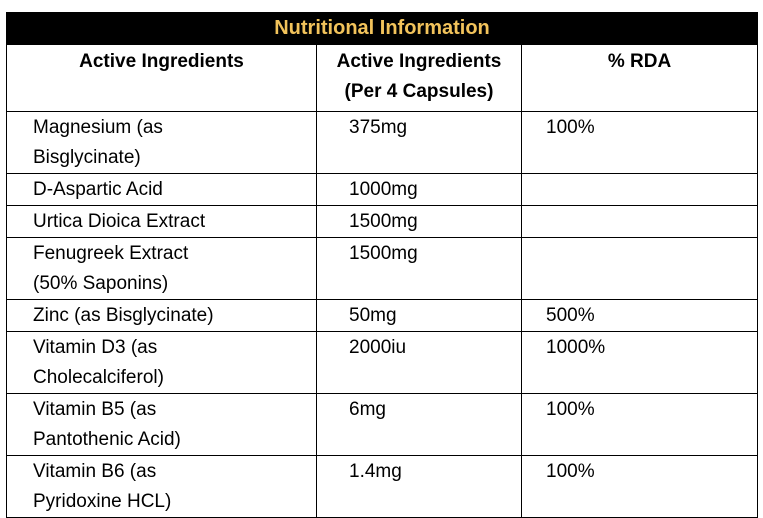 This screenshot has width=763, height=518. I want to click on table-row: Vitamin B6 (as Pyridoxine HCL) 1.4mg 100%, so click(382, 486).